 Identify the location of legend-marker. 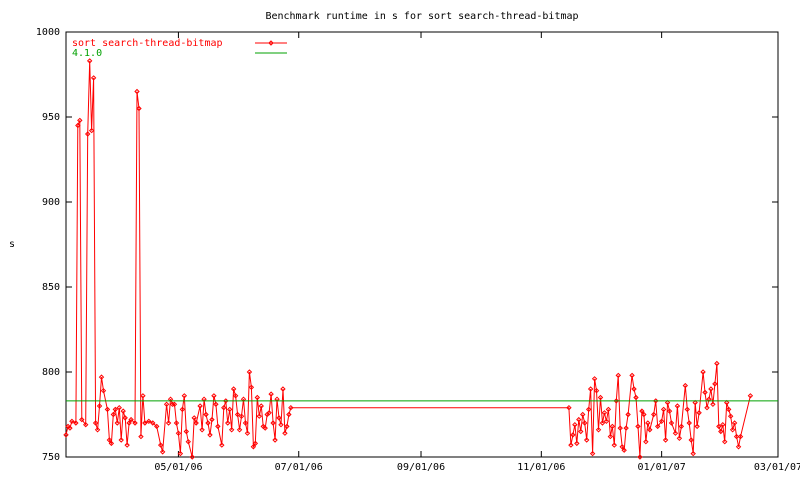
(271, 43).